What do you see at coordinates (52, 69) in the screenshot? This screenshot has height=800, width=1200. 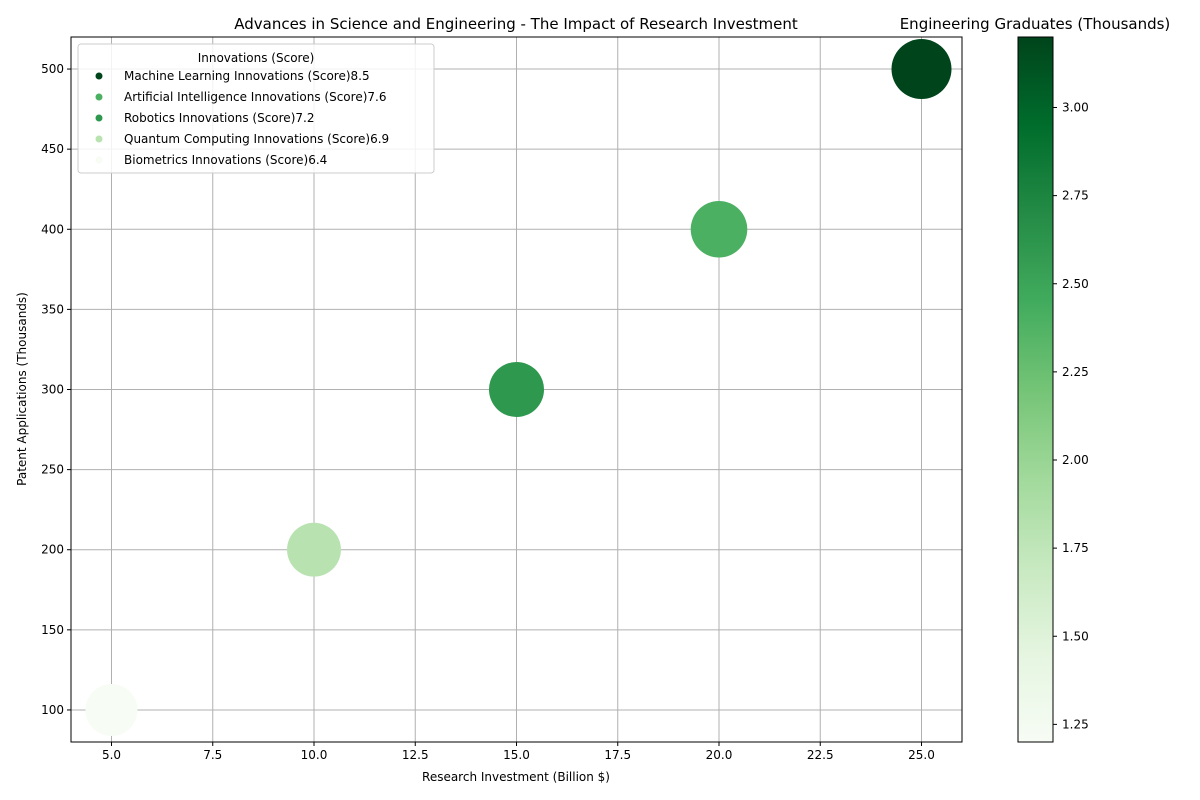 I see `y-tick-label: 500` at bounding box center [52, 69].